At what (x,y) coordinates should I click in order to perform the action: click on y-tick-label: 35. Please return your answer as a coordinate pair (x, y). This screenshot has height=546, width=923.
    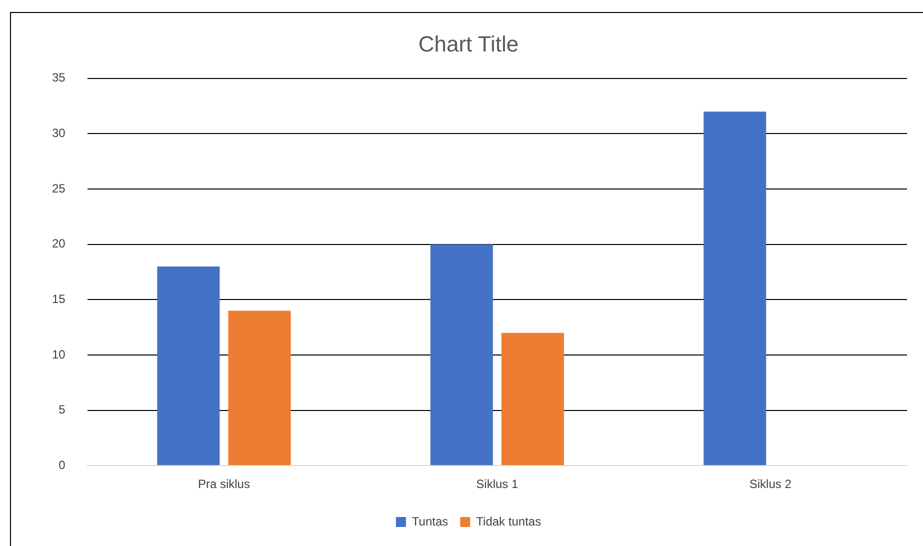
    Looking at the image, I should click on (59, 77).